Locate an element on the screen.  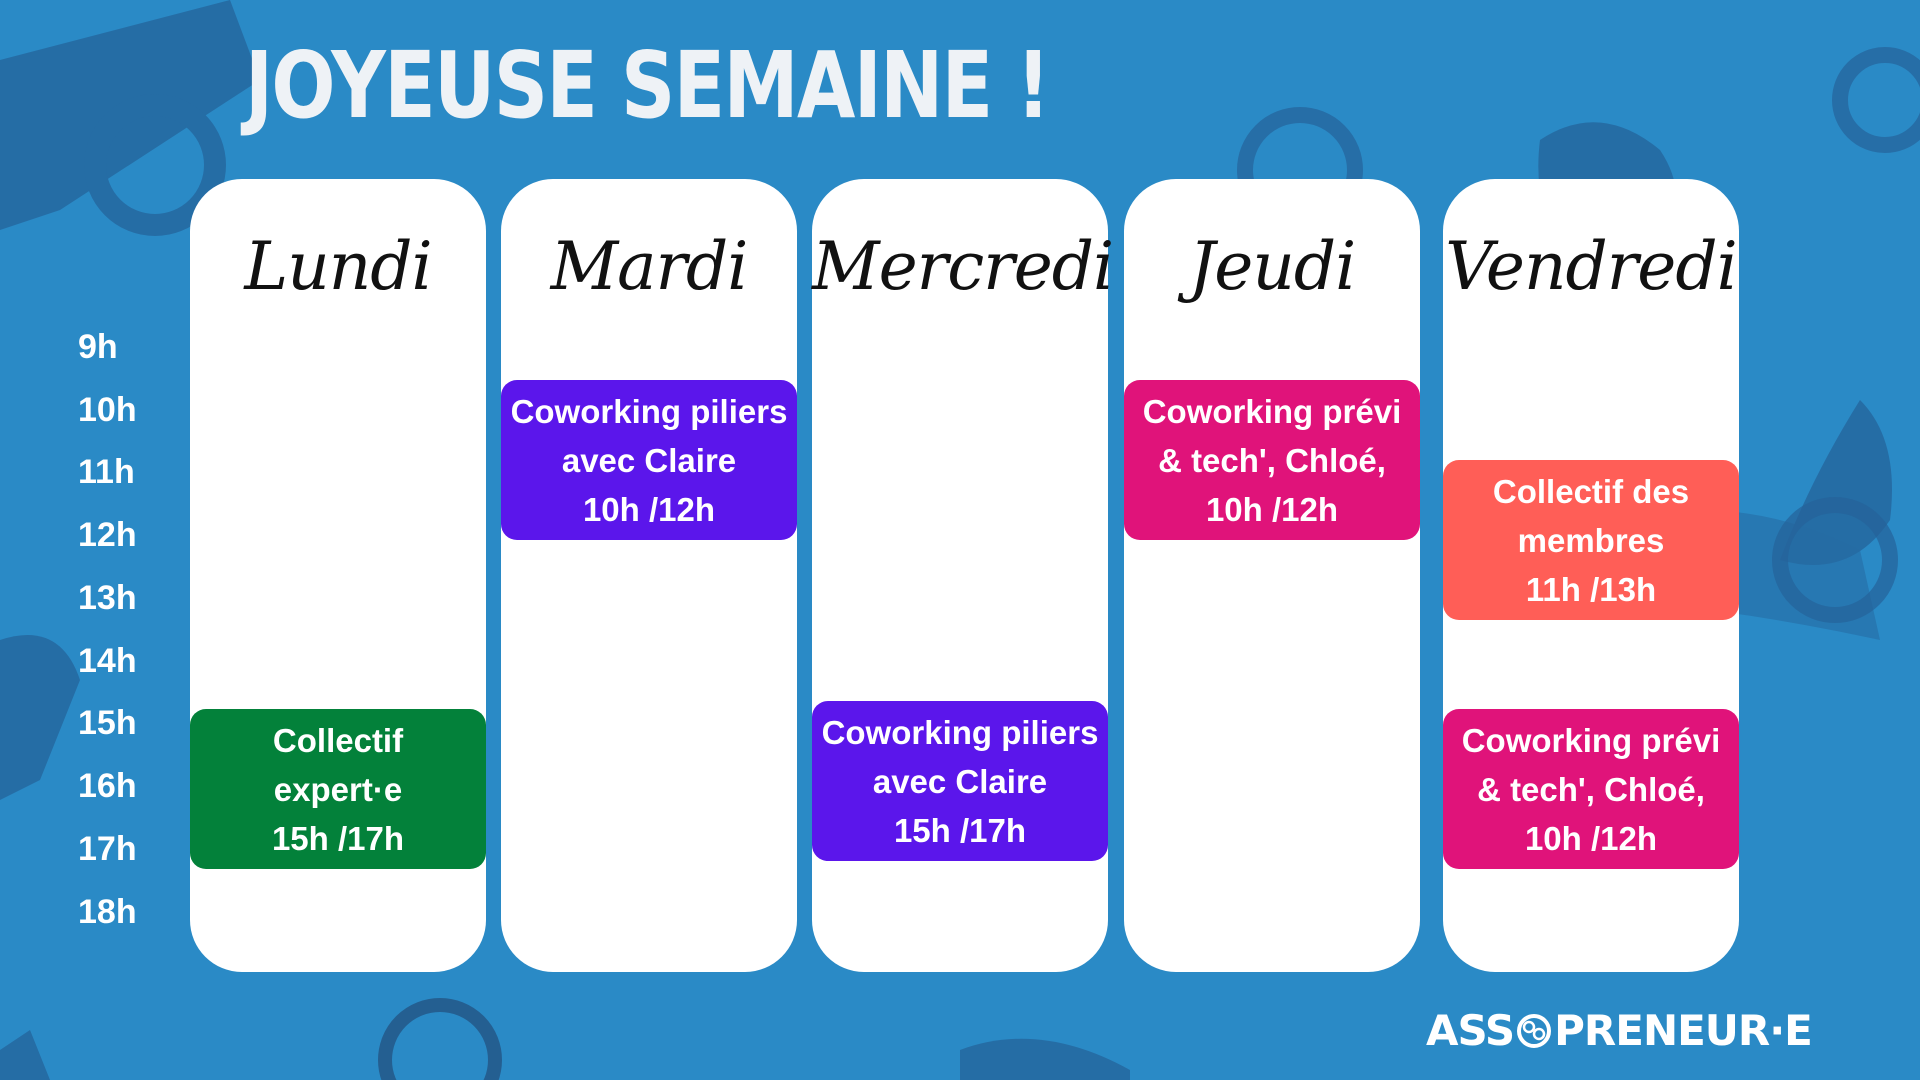
day-name: Mardi is located at coordinates (649, 266).